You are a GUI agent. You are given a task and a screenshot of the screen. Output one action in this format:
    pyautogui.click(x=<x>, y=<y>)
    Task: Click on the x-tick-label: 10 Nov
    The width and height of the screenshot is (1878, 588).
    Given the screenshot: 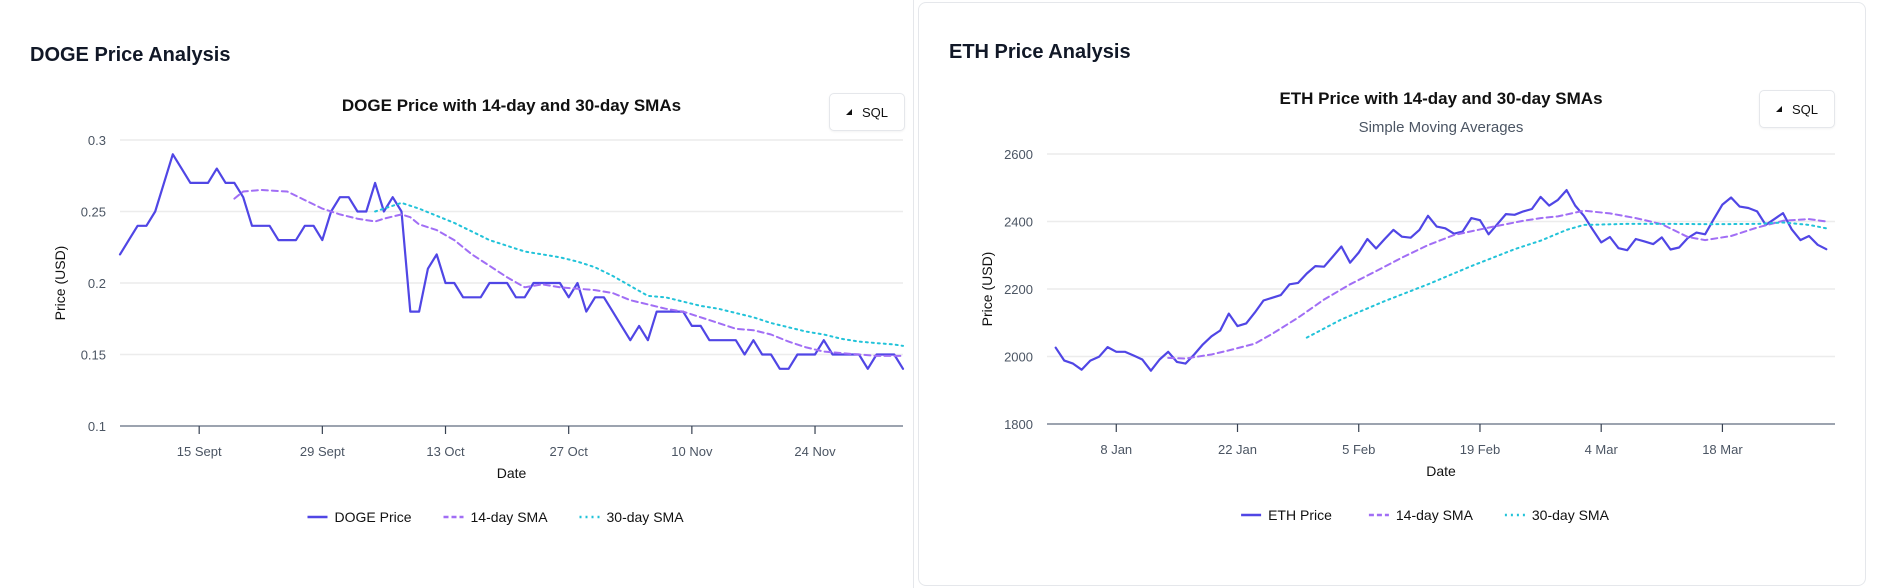 What is the action you would take?
    pyautogui.click(x=692, y=451)
    